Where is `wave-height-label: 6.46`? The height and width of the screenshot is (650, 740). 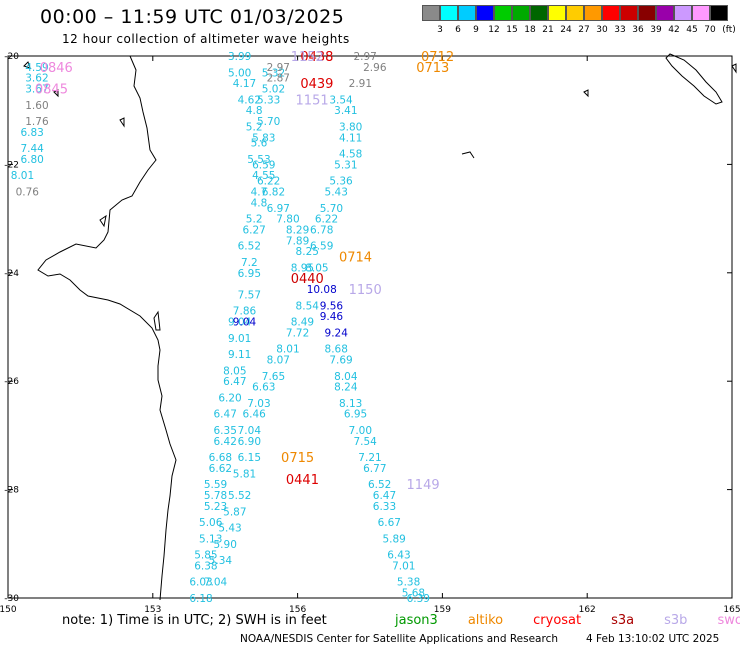 wave-height-label: 6.46 is located at coordinates (254, 415).